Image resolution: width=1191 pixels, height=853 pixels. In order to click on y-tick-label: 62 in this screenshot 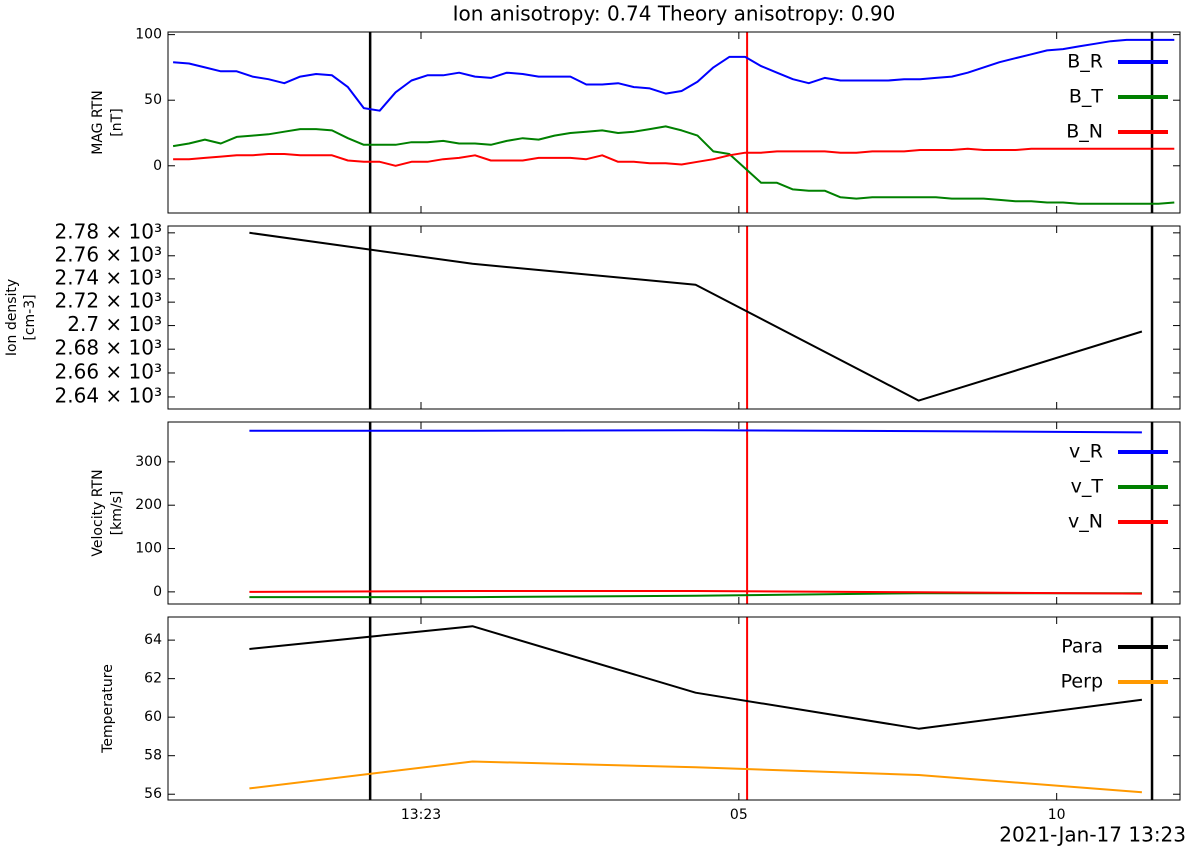, I will do `click(153, 679)`.